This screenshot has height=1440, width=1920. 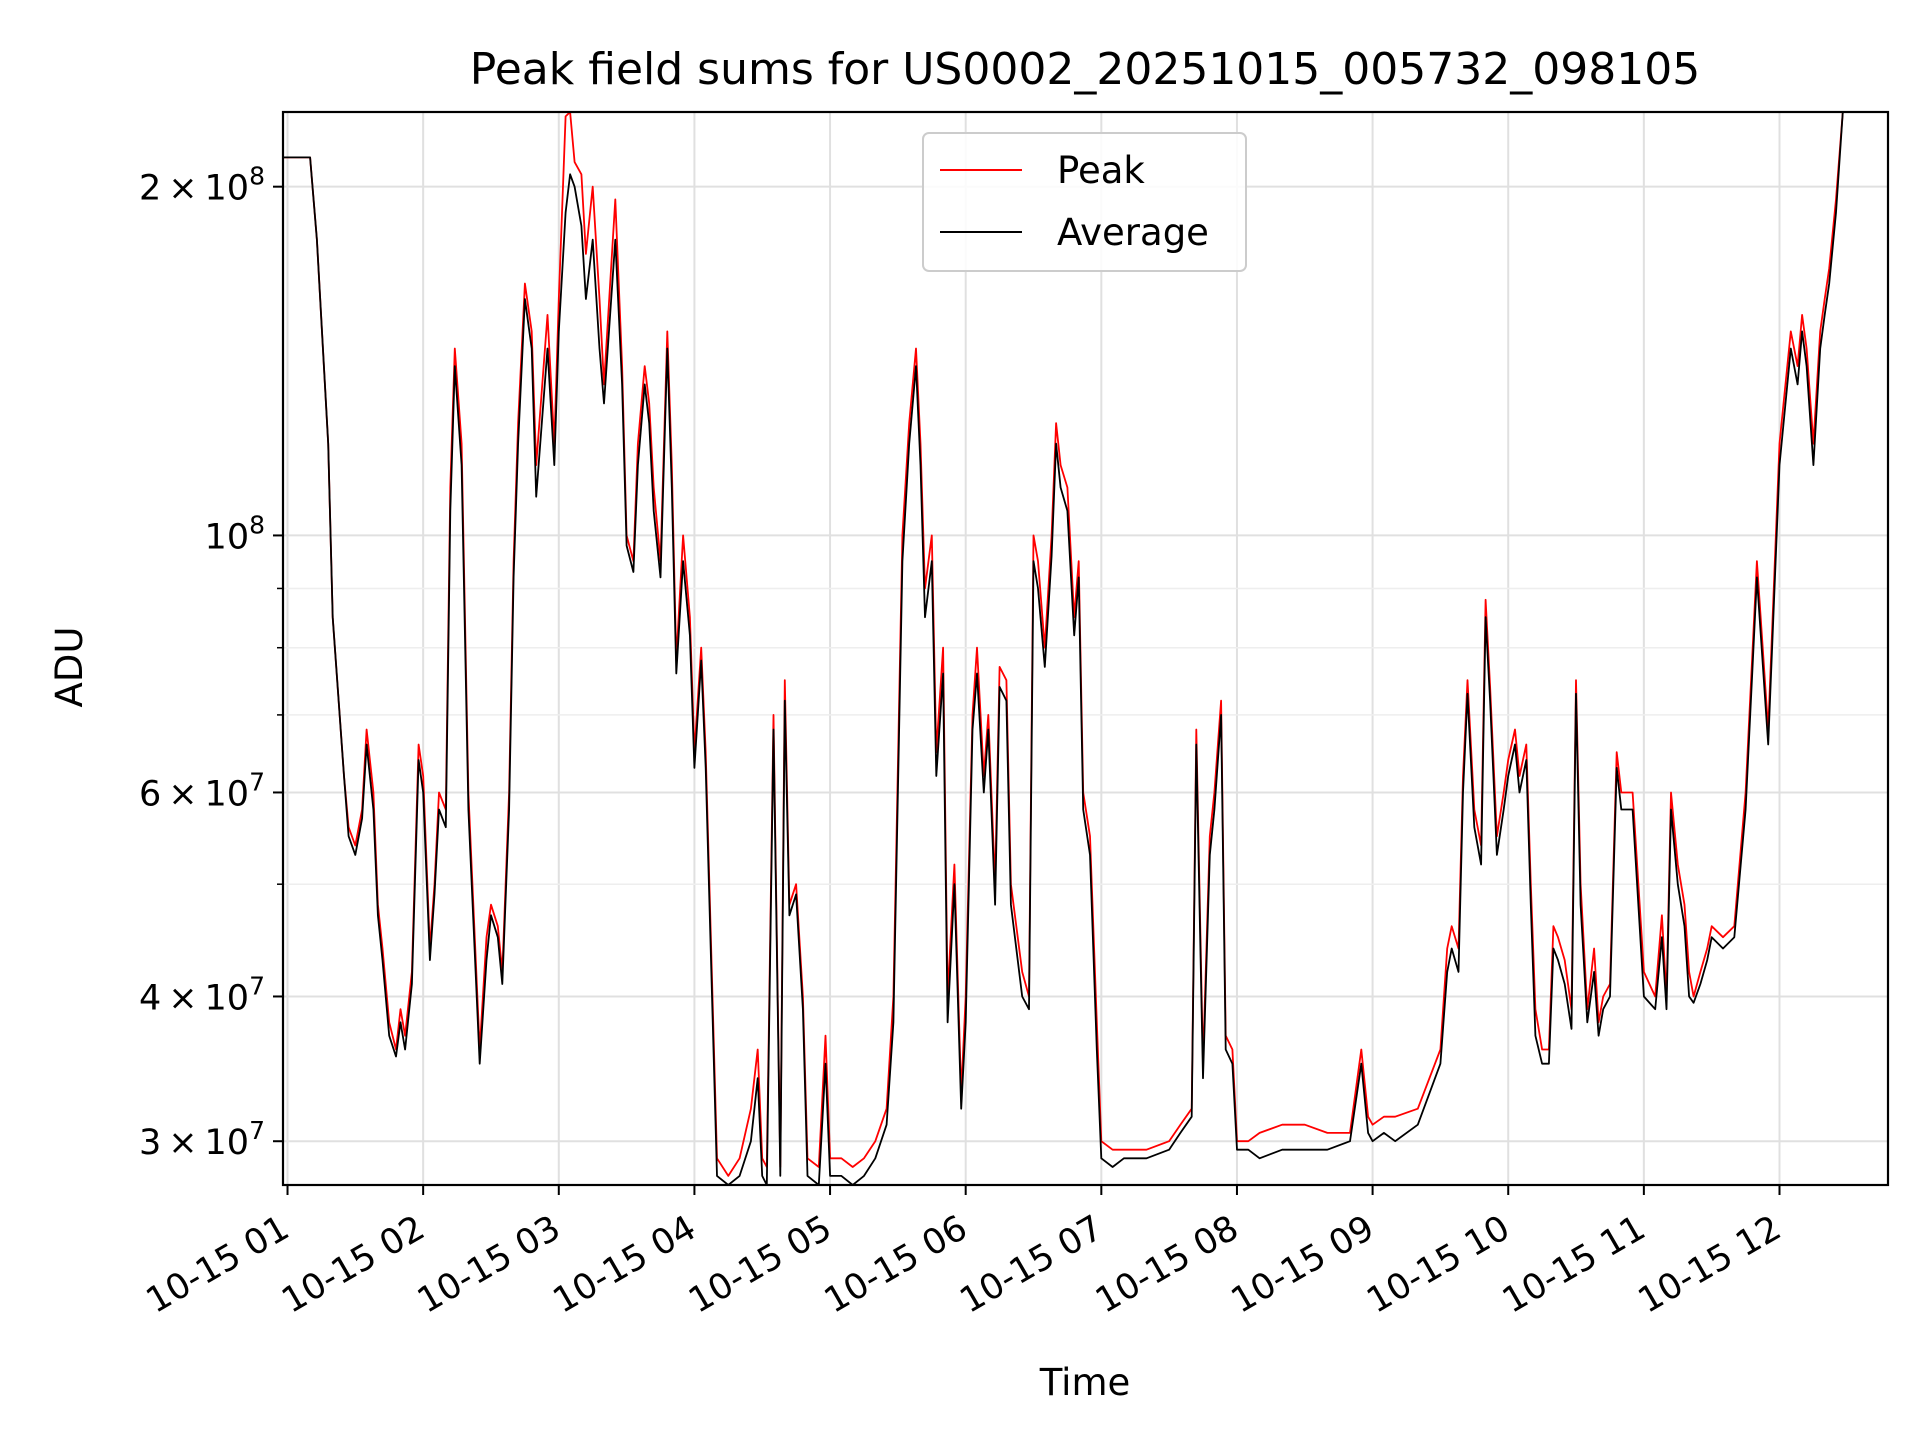 What do you see at coordinates (202, 790) in the screenshot?
I see `y-tick-label: 6 × 10⁷` at bounding box center [202, 790].